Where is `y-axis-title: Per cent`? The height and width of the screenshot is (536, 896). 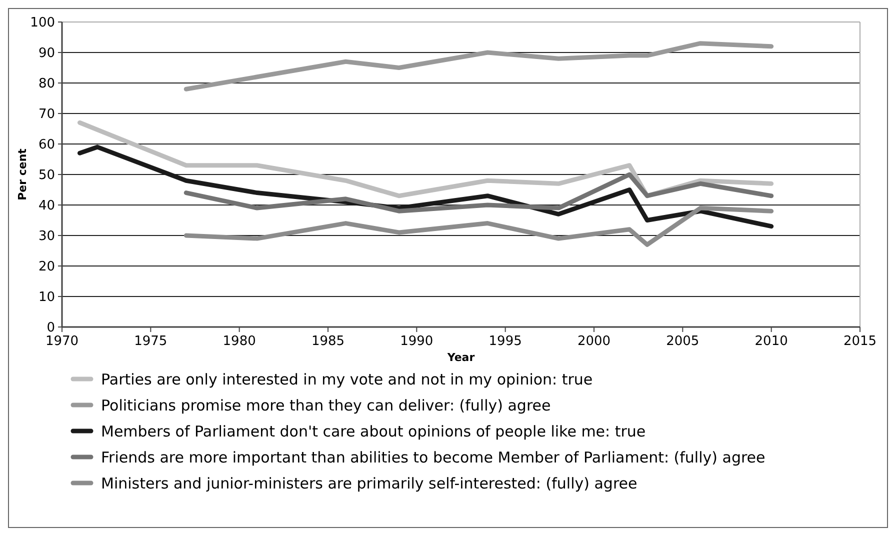
y-axis-title: Per cent is located at coordinates (22, 174).